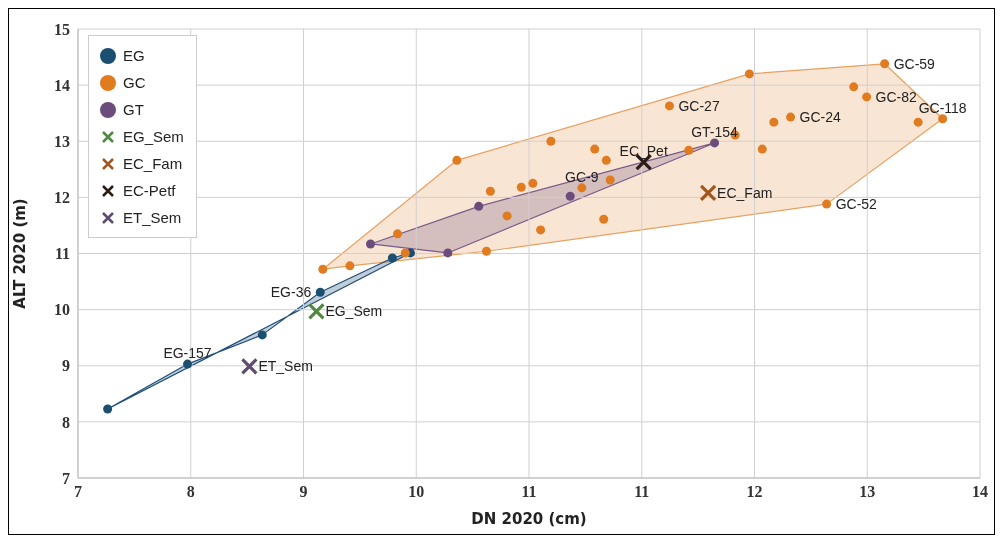 This screenshot has height=540, width=1003. I want to click on annotation: EC_Pet, so click(643, 150).